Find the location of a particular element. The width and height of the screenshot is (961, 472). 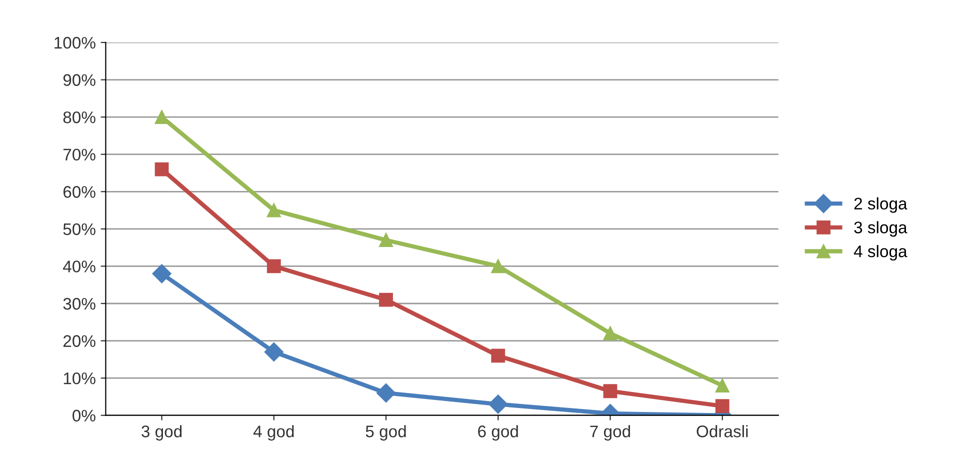

legend-label: 4 sloga is located at coordinates (881, 253).